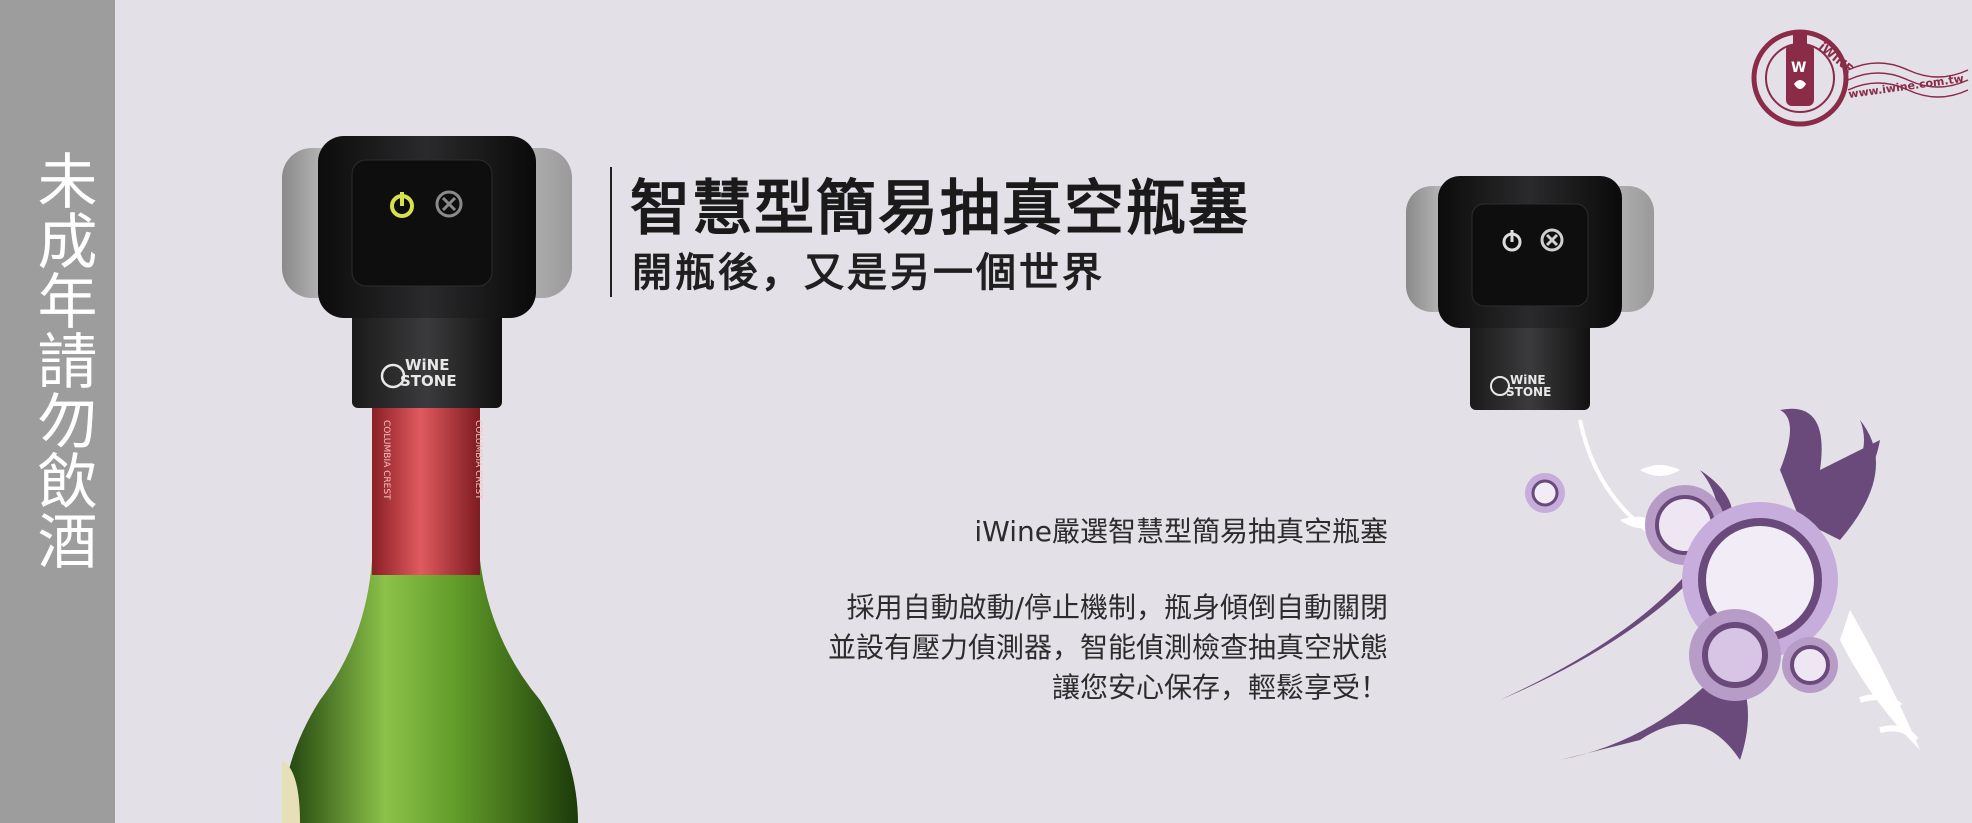 Image resolution: width=1972 pixels, height=823 pixels. Describe the element at coordinates (1107, 647) in the screenshot. I see `description-line: 並設有壓力偵測器，智能偵測檢查抽真空狀態` at that location.